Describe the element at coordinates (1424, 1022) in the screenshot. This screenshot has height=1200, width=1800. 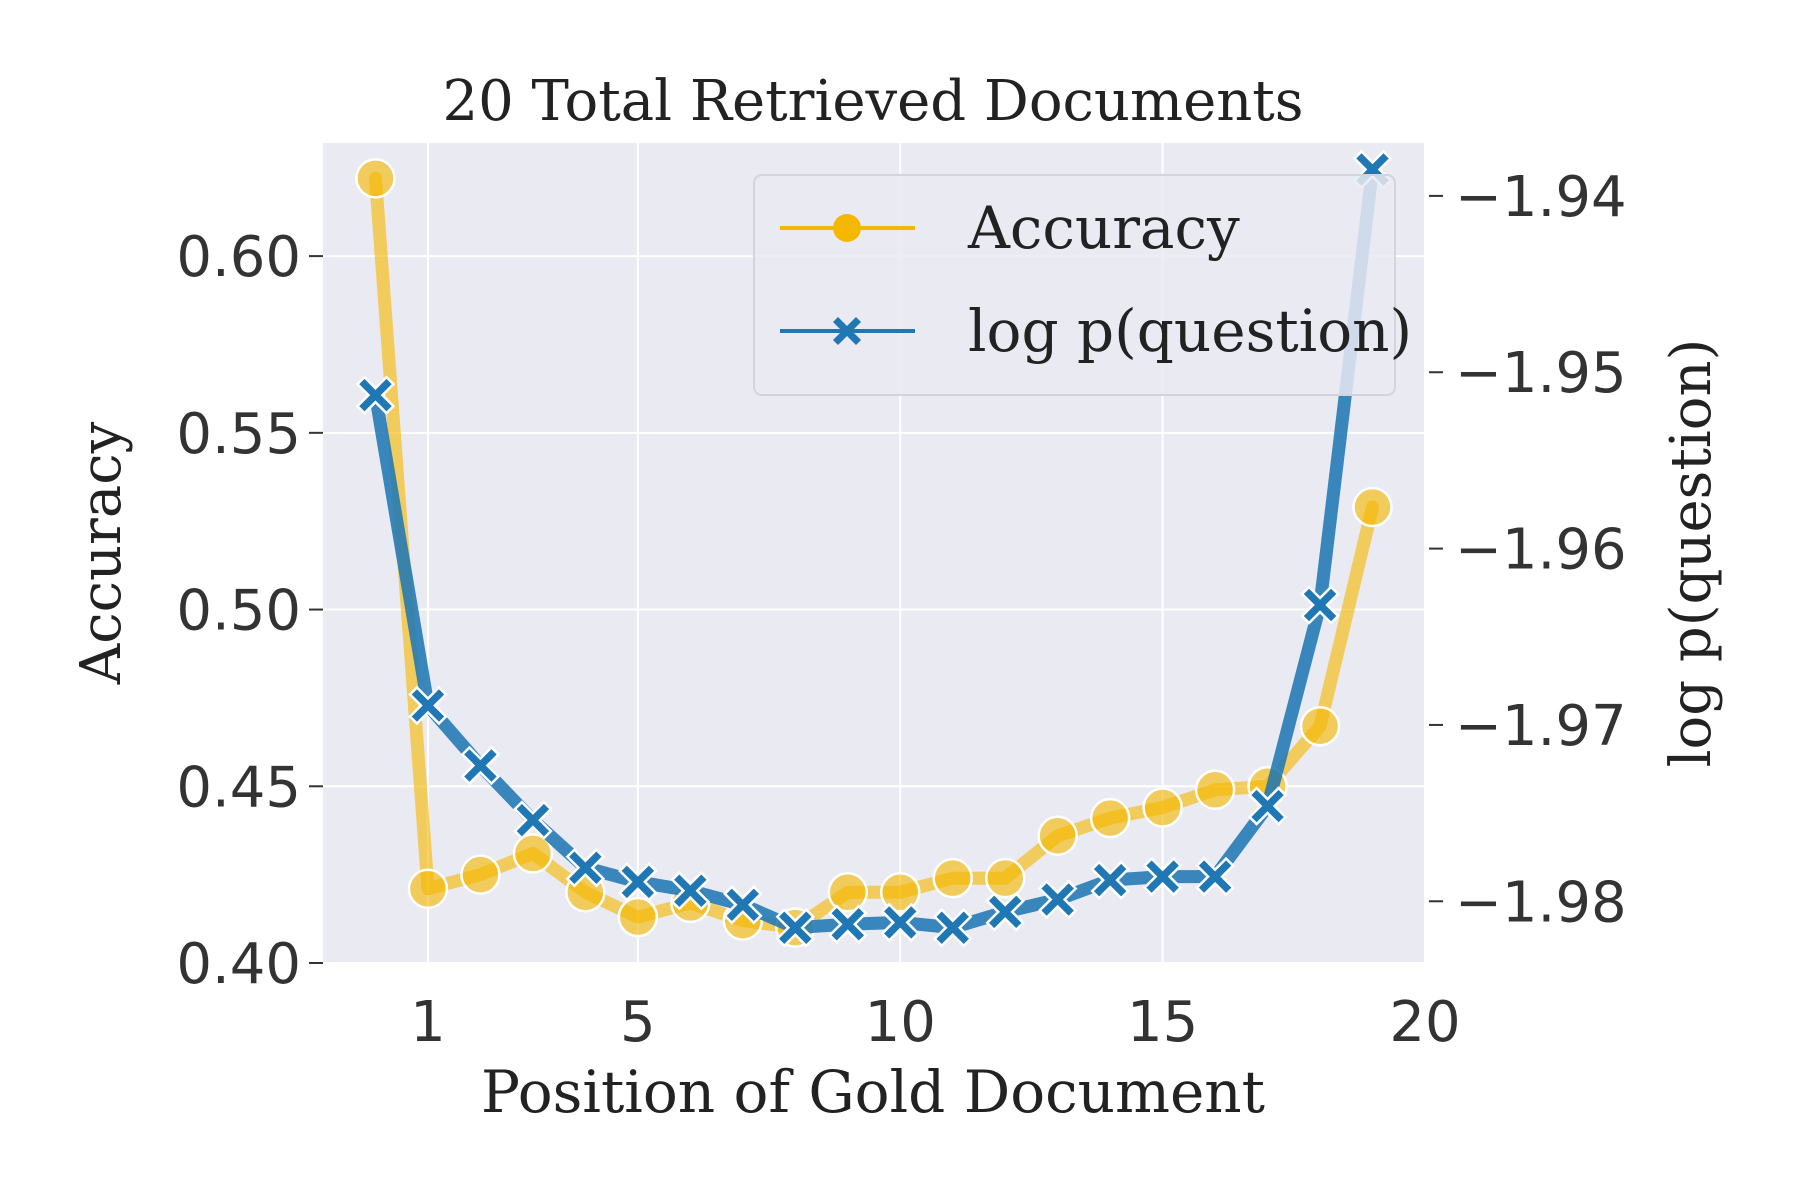
I see `x-tick-label: 20` at that location.